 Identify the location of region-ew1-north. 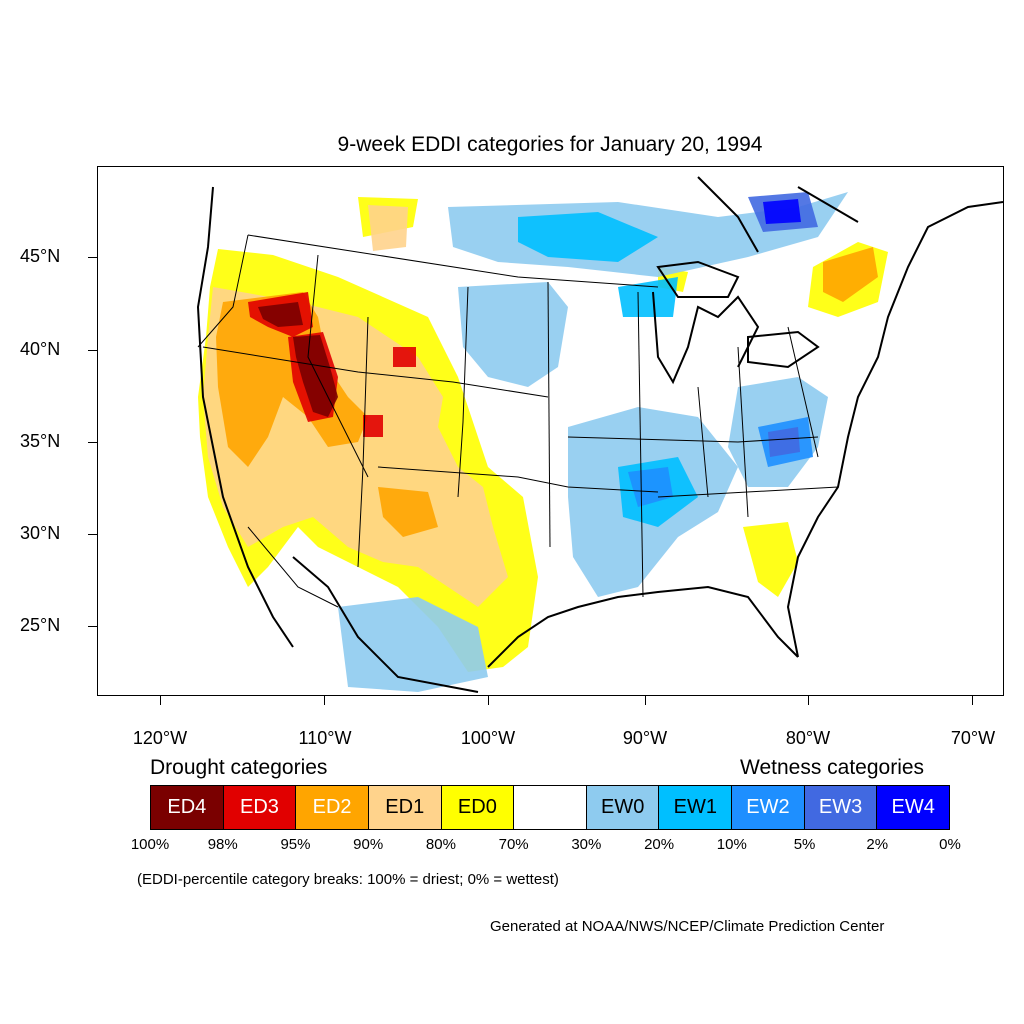
(588, 237).